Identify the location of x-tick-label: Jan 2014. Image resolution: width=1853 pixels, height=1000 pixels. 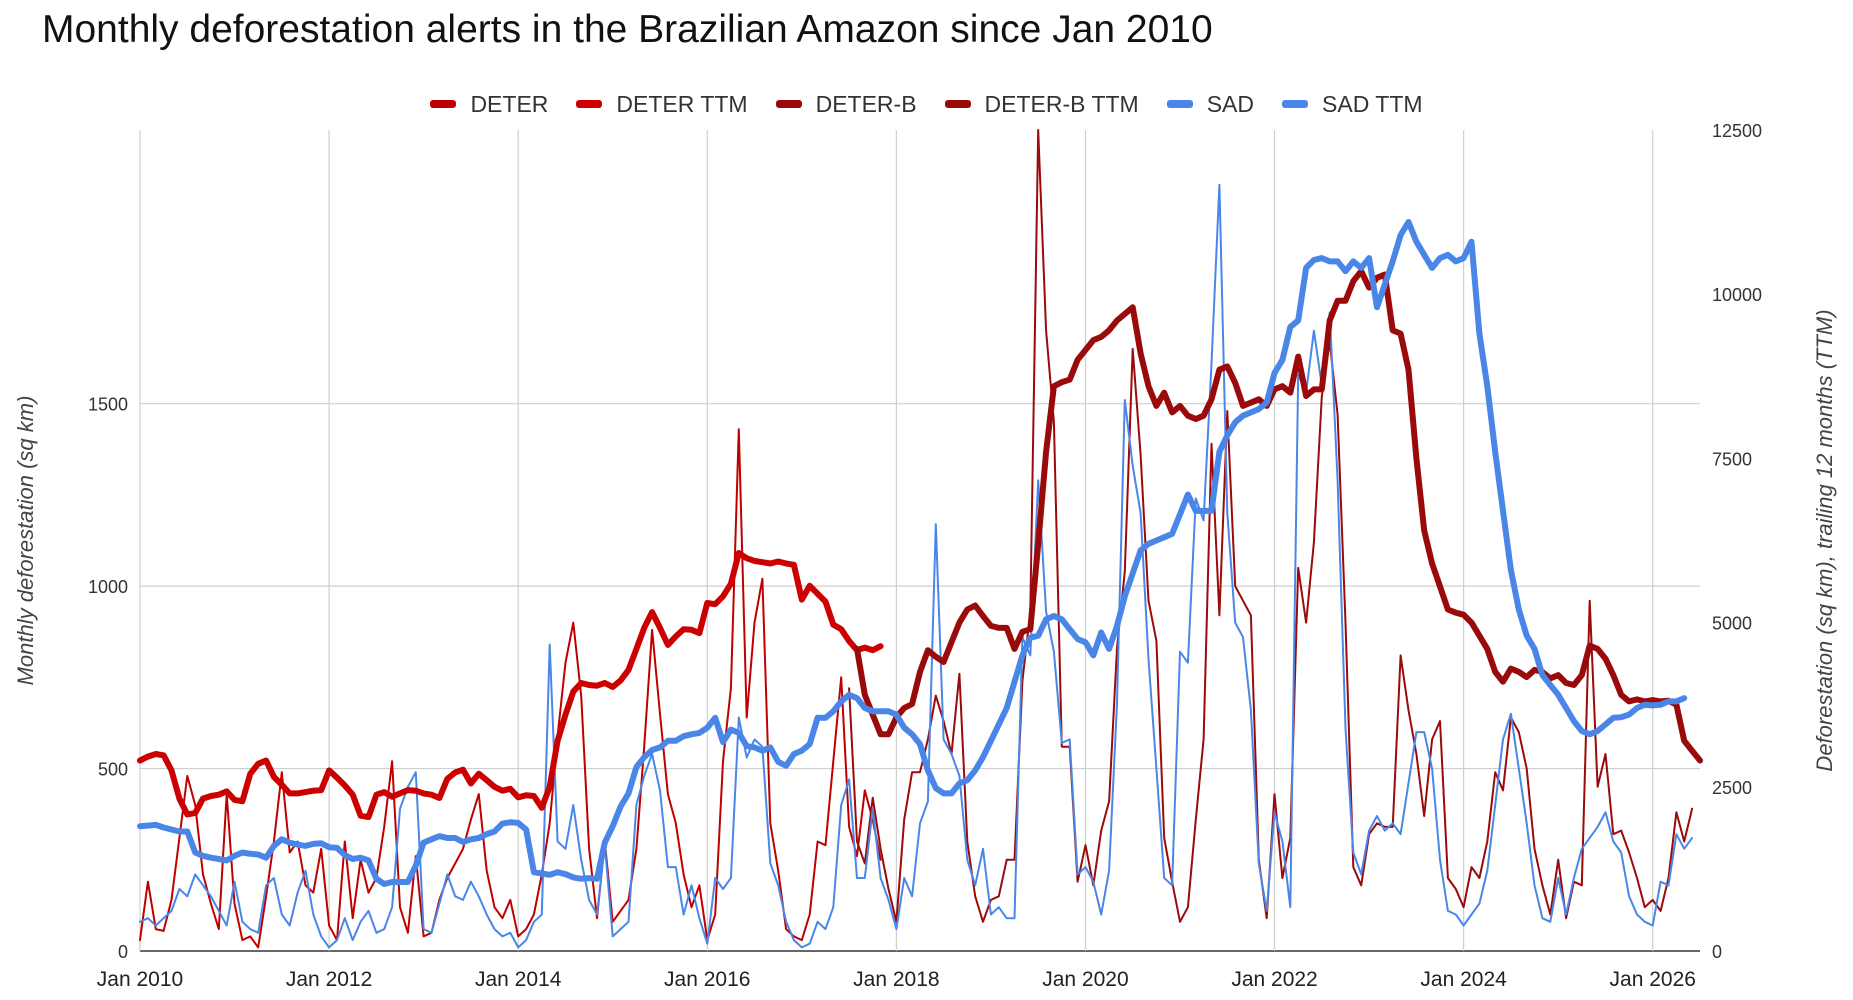
(518, 979).